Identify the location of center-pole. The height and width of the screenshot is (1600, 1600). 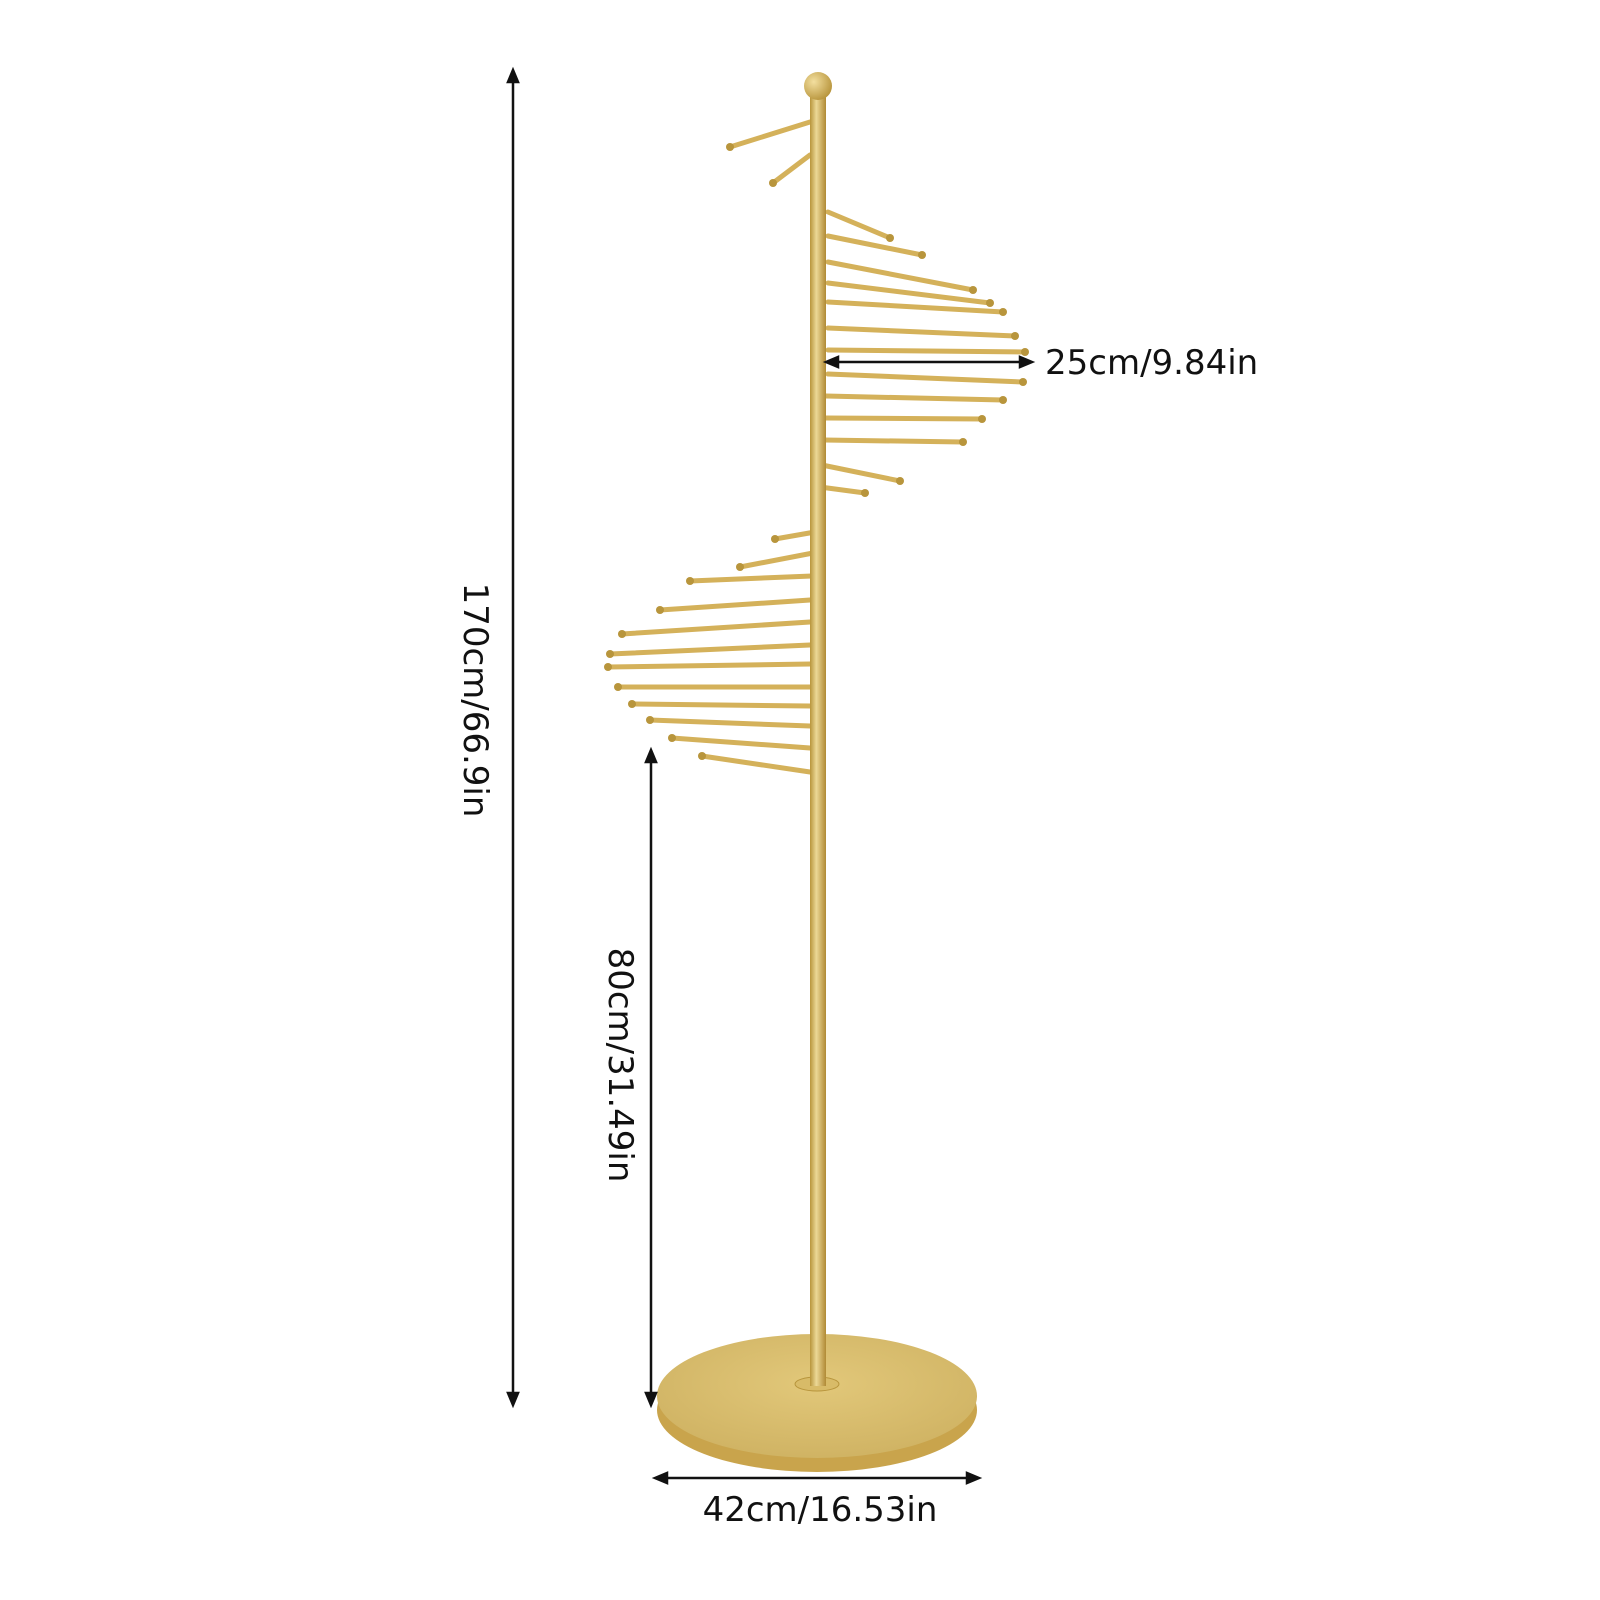
(818, 737).